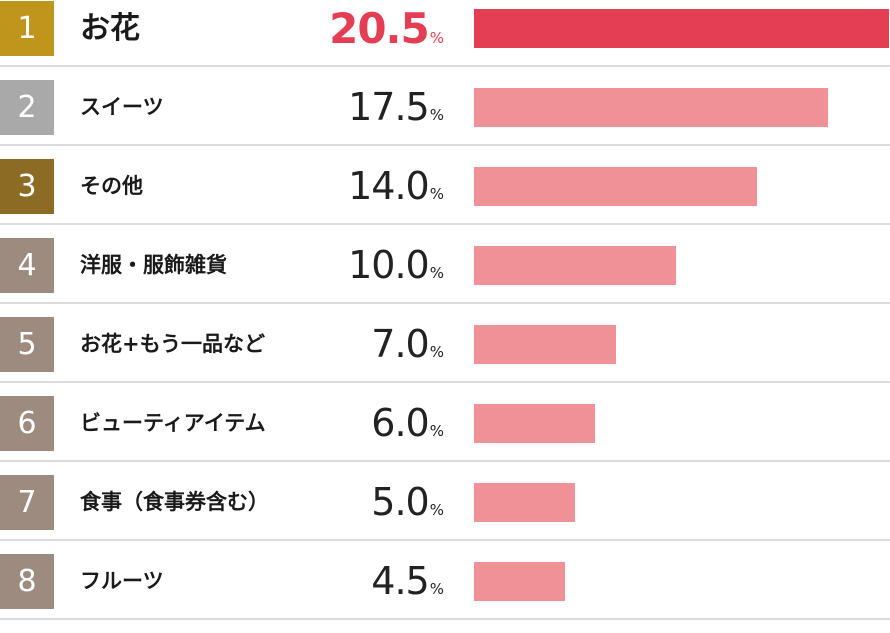  I want to click on ranking-row: 7 食事（食事券含む） 5.0%, so click(445, 514).